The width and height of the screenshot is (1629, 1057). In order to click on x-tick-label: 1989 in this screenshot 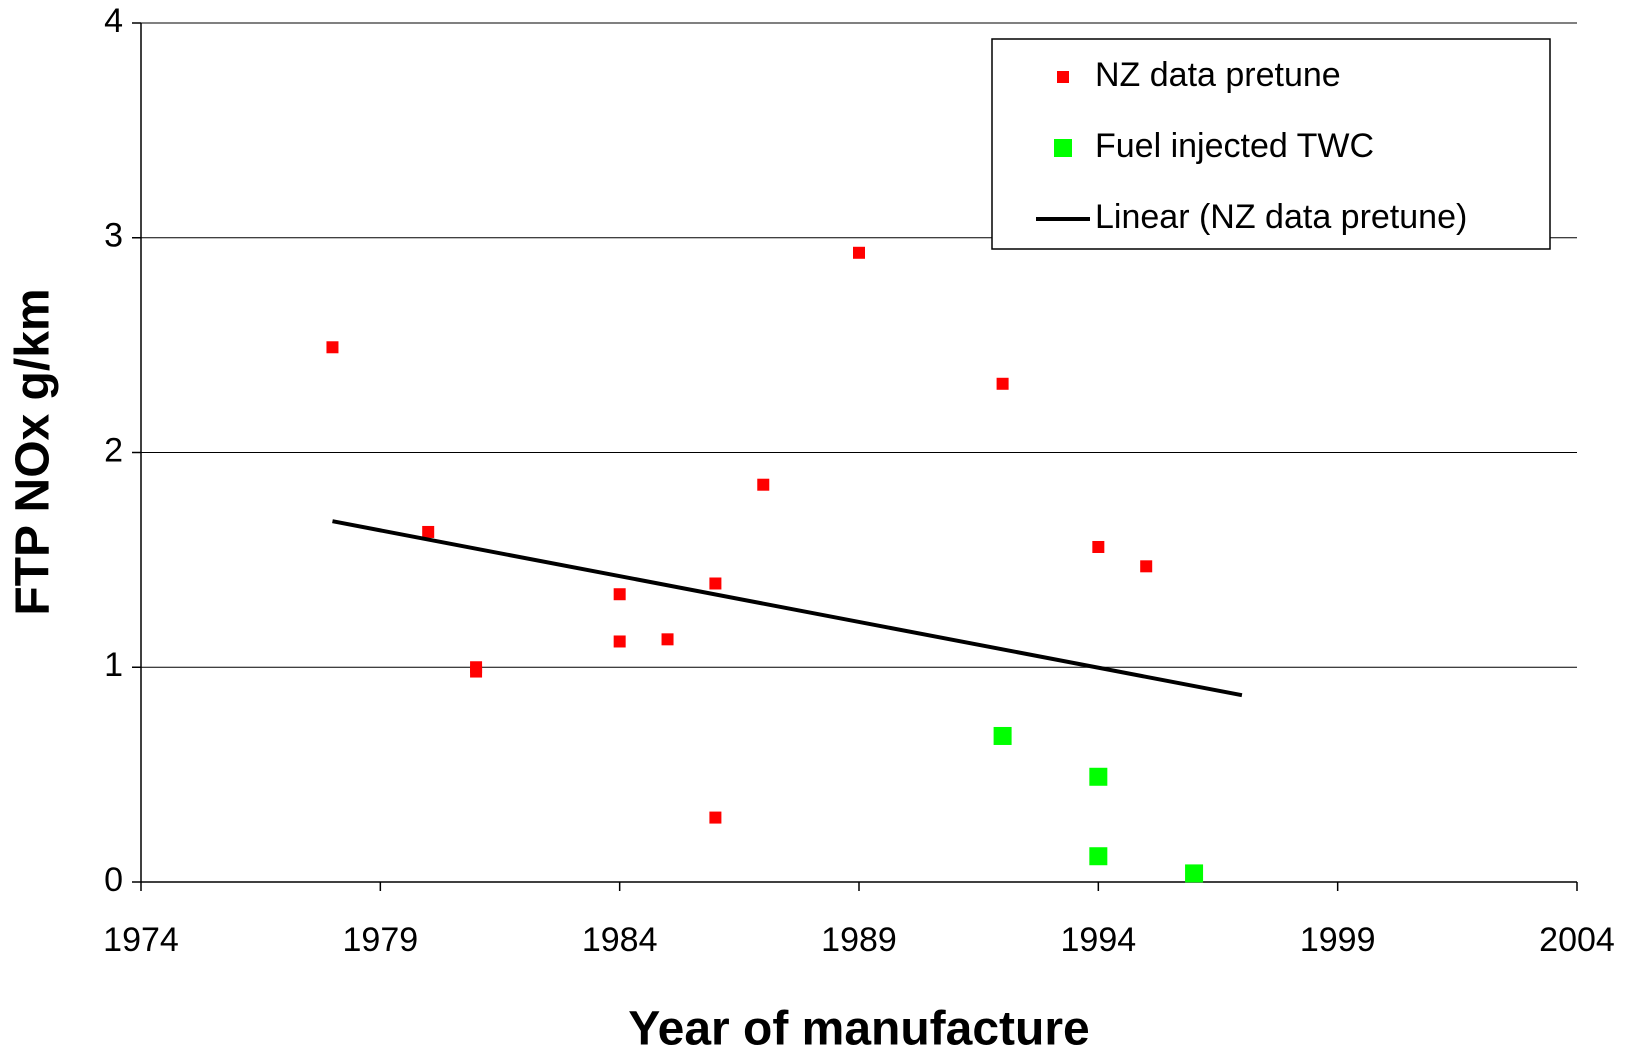, I will do `click(859, 940)`.